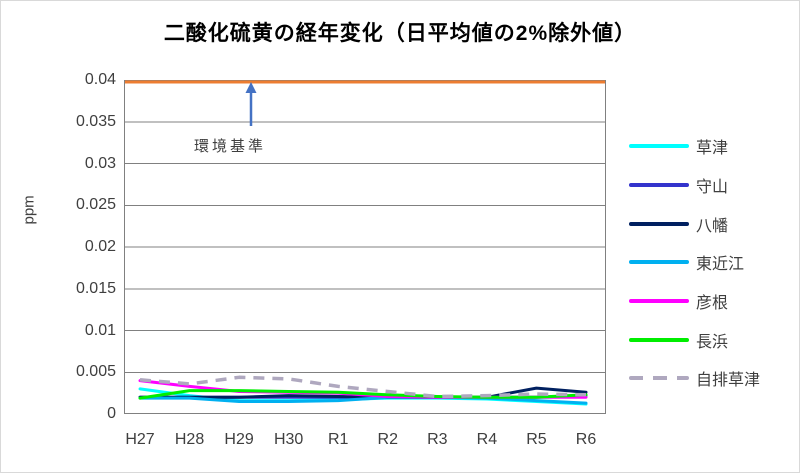 Image resolution: width=800 pixels, height=473 pixels. Describe the element at coordinates (239, 439) in the screenshot. I see `x-tick-label: H29` at that location.